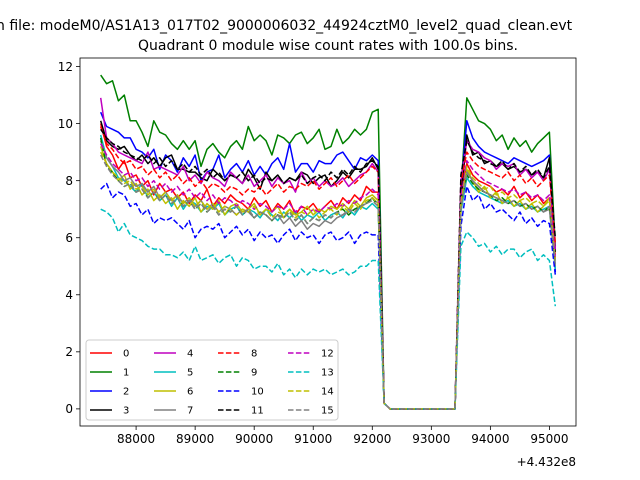  Describe the element at coordinates (190, 373) in the screenshot. I see `legend-label-5: 5` at that location.